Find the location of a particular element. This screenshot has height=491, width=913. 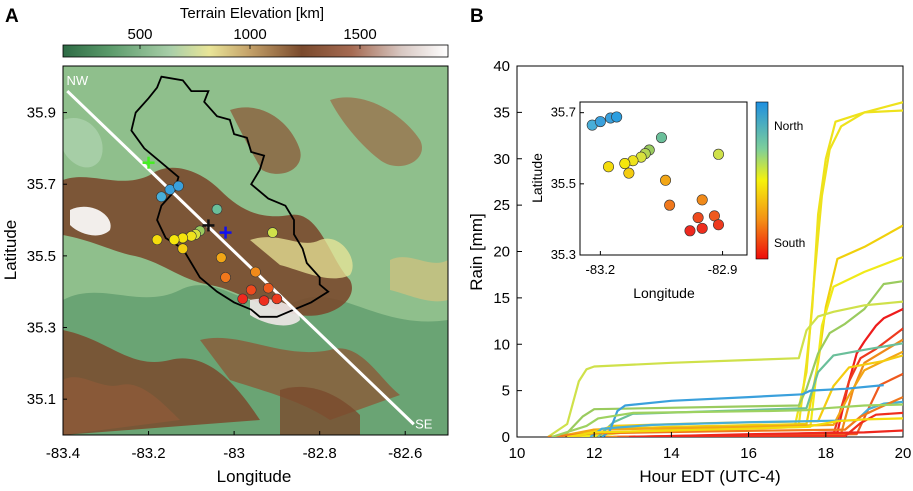

colorbar-ticks: 500 1000 1500 is located at coordinates (252, 37).